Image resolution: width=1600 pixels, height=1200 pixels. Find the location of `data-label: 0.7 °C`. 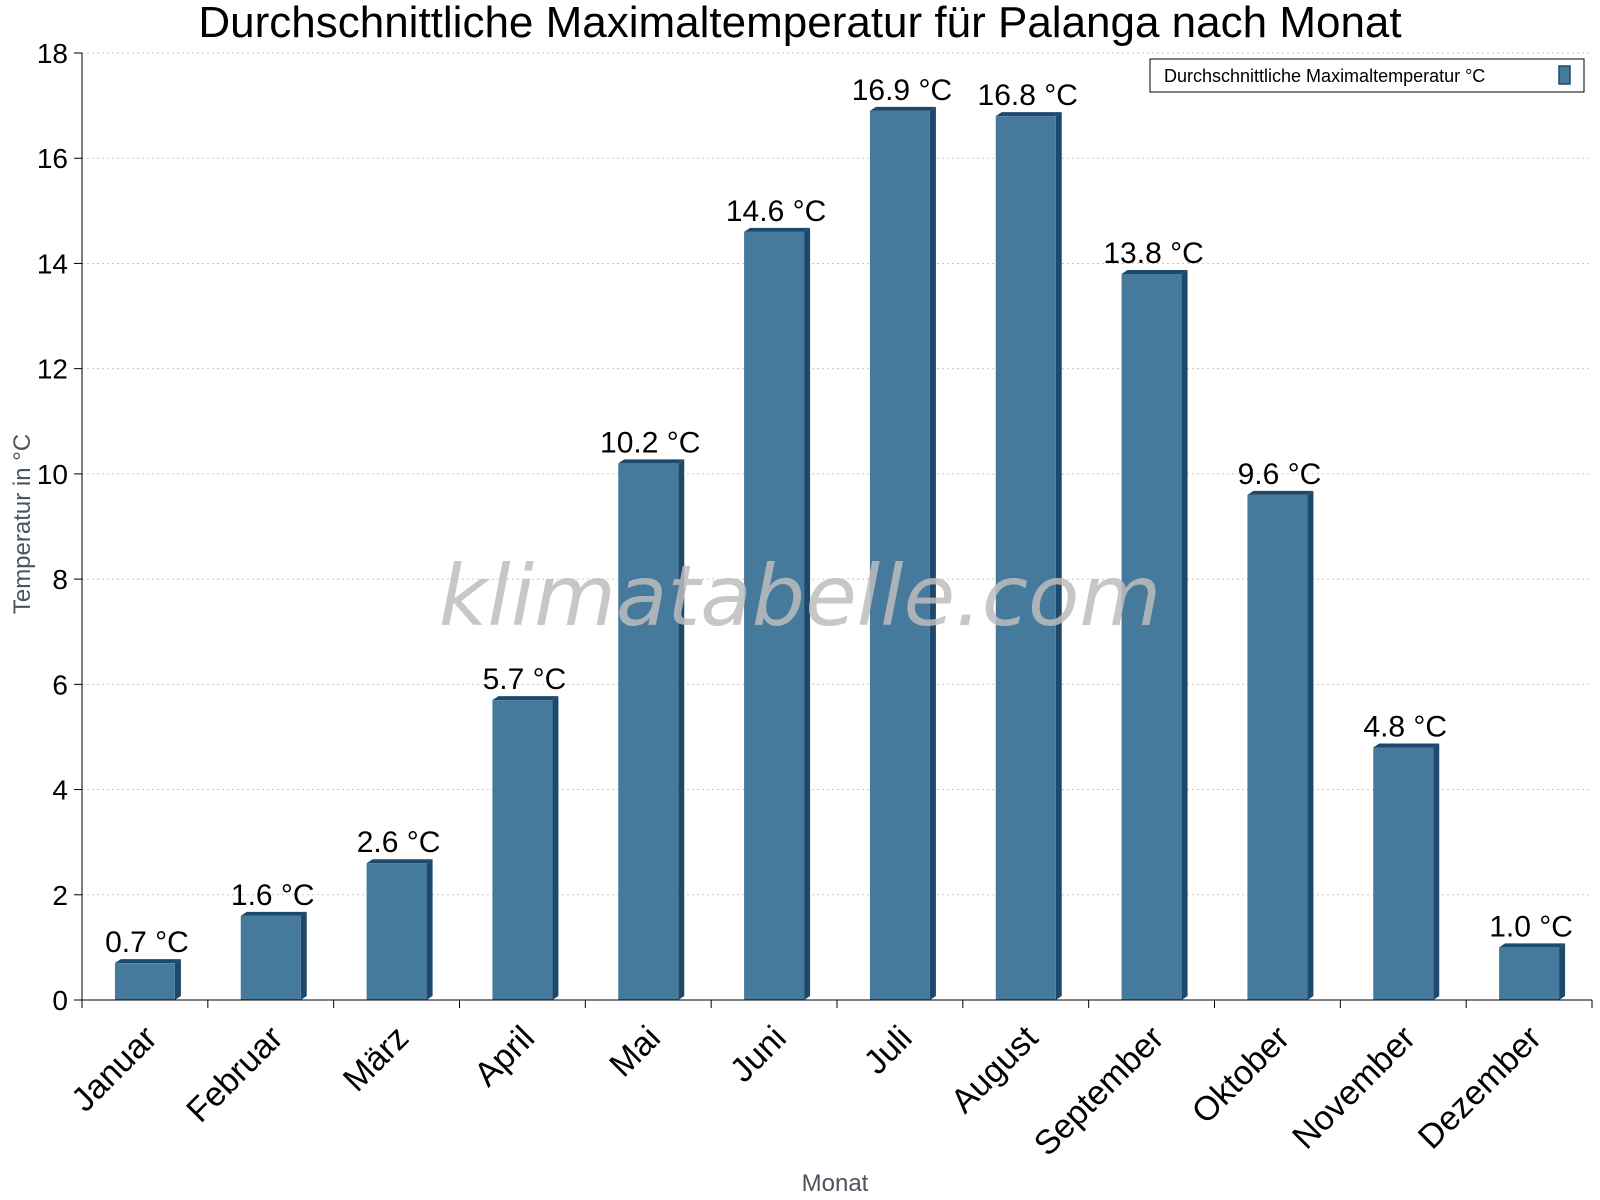

data-label: 0.7 °C is located at coordinates (147, 942).